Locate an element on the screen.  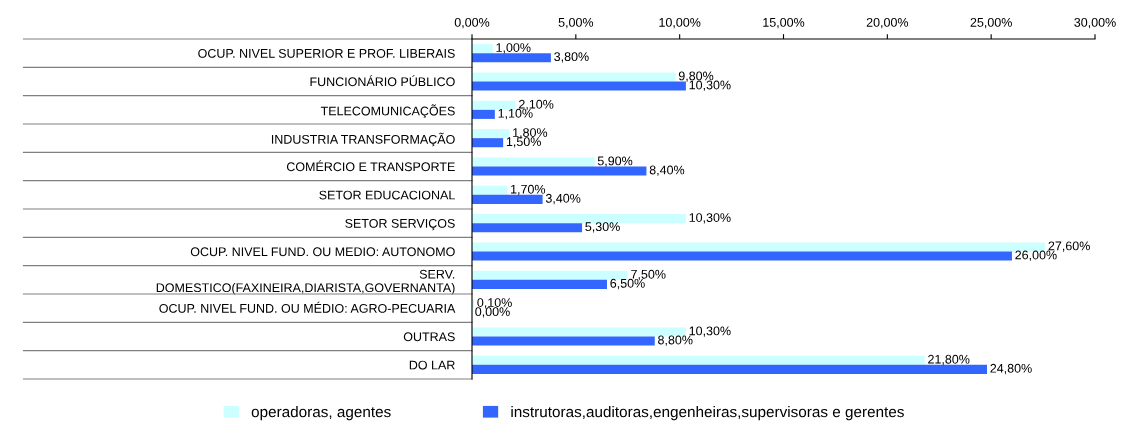
data-label: 0,10% is located at coordinates (494, 303).